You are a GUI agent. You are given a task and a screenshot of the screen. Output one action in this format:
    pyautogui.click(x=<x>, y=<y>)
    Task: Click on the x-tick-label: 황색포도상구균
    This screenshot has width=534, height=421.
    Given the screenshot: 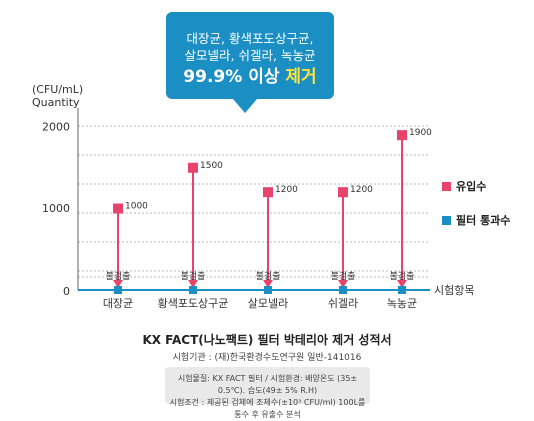 What is the action you would take?
    pyautogui.click(x=193, y=303)
    